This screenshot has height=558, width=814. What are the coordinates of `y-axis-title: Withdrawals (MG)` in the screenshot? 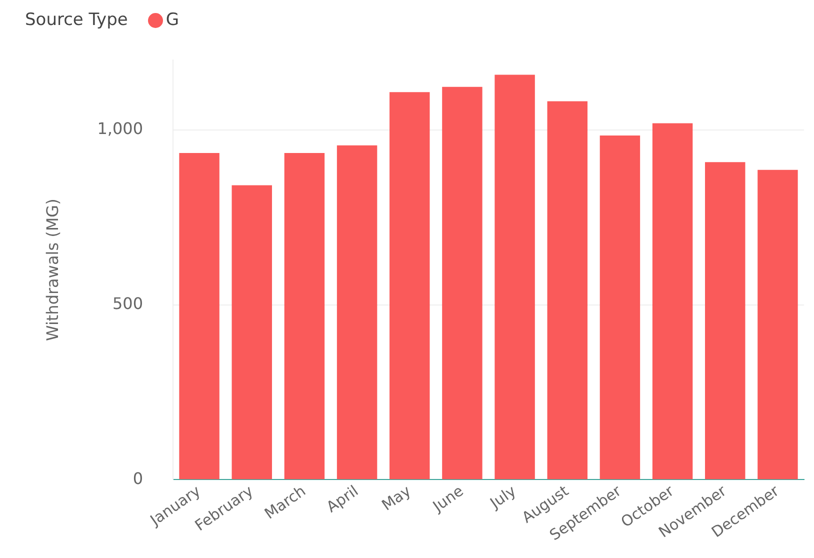 It's located at (52, 270).